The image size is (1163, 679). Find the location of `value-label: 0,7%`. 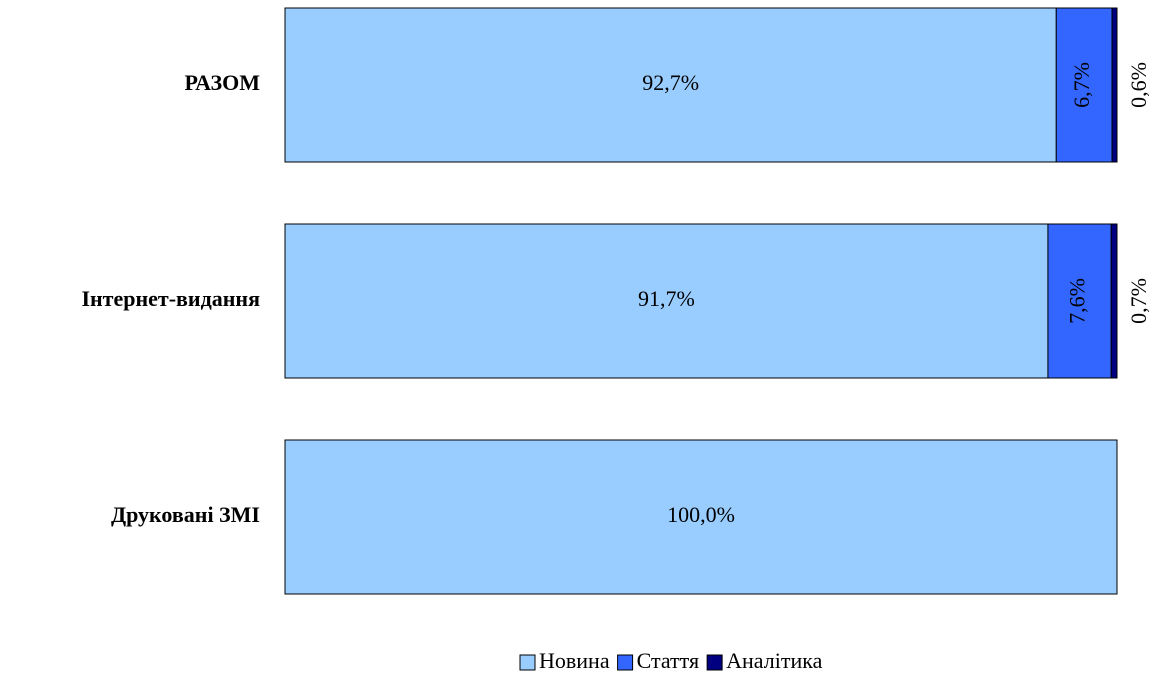

value-label: 0,7% is located at coordinates (1138, 301).